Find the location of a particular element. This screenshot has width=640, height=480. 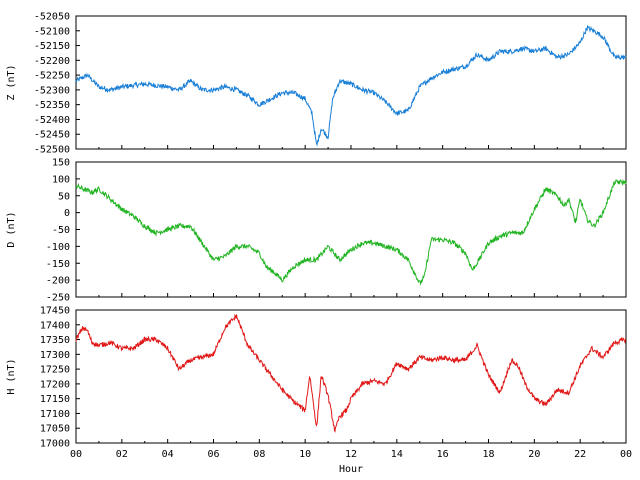

y-tick-label: 17000 is located at coordinates (55, 444).